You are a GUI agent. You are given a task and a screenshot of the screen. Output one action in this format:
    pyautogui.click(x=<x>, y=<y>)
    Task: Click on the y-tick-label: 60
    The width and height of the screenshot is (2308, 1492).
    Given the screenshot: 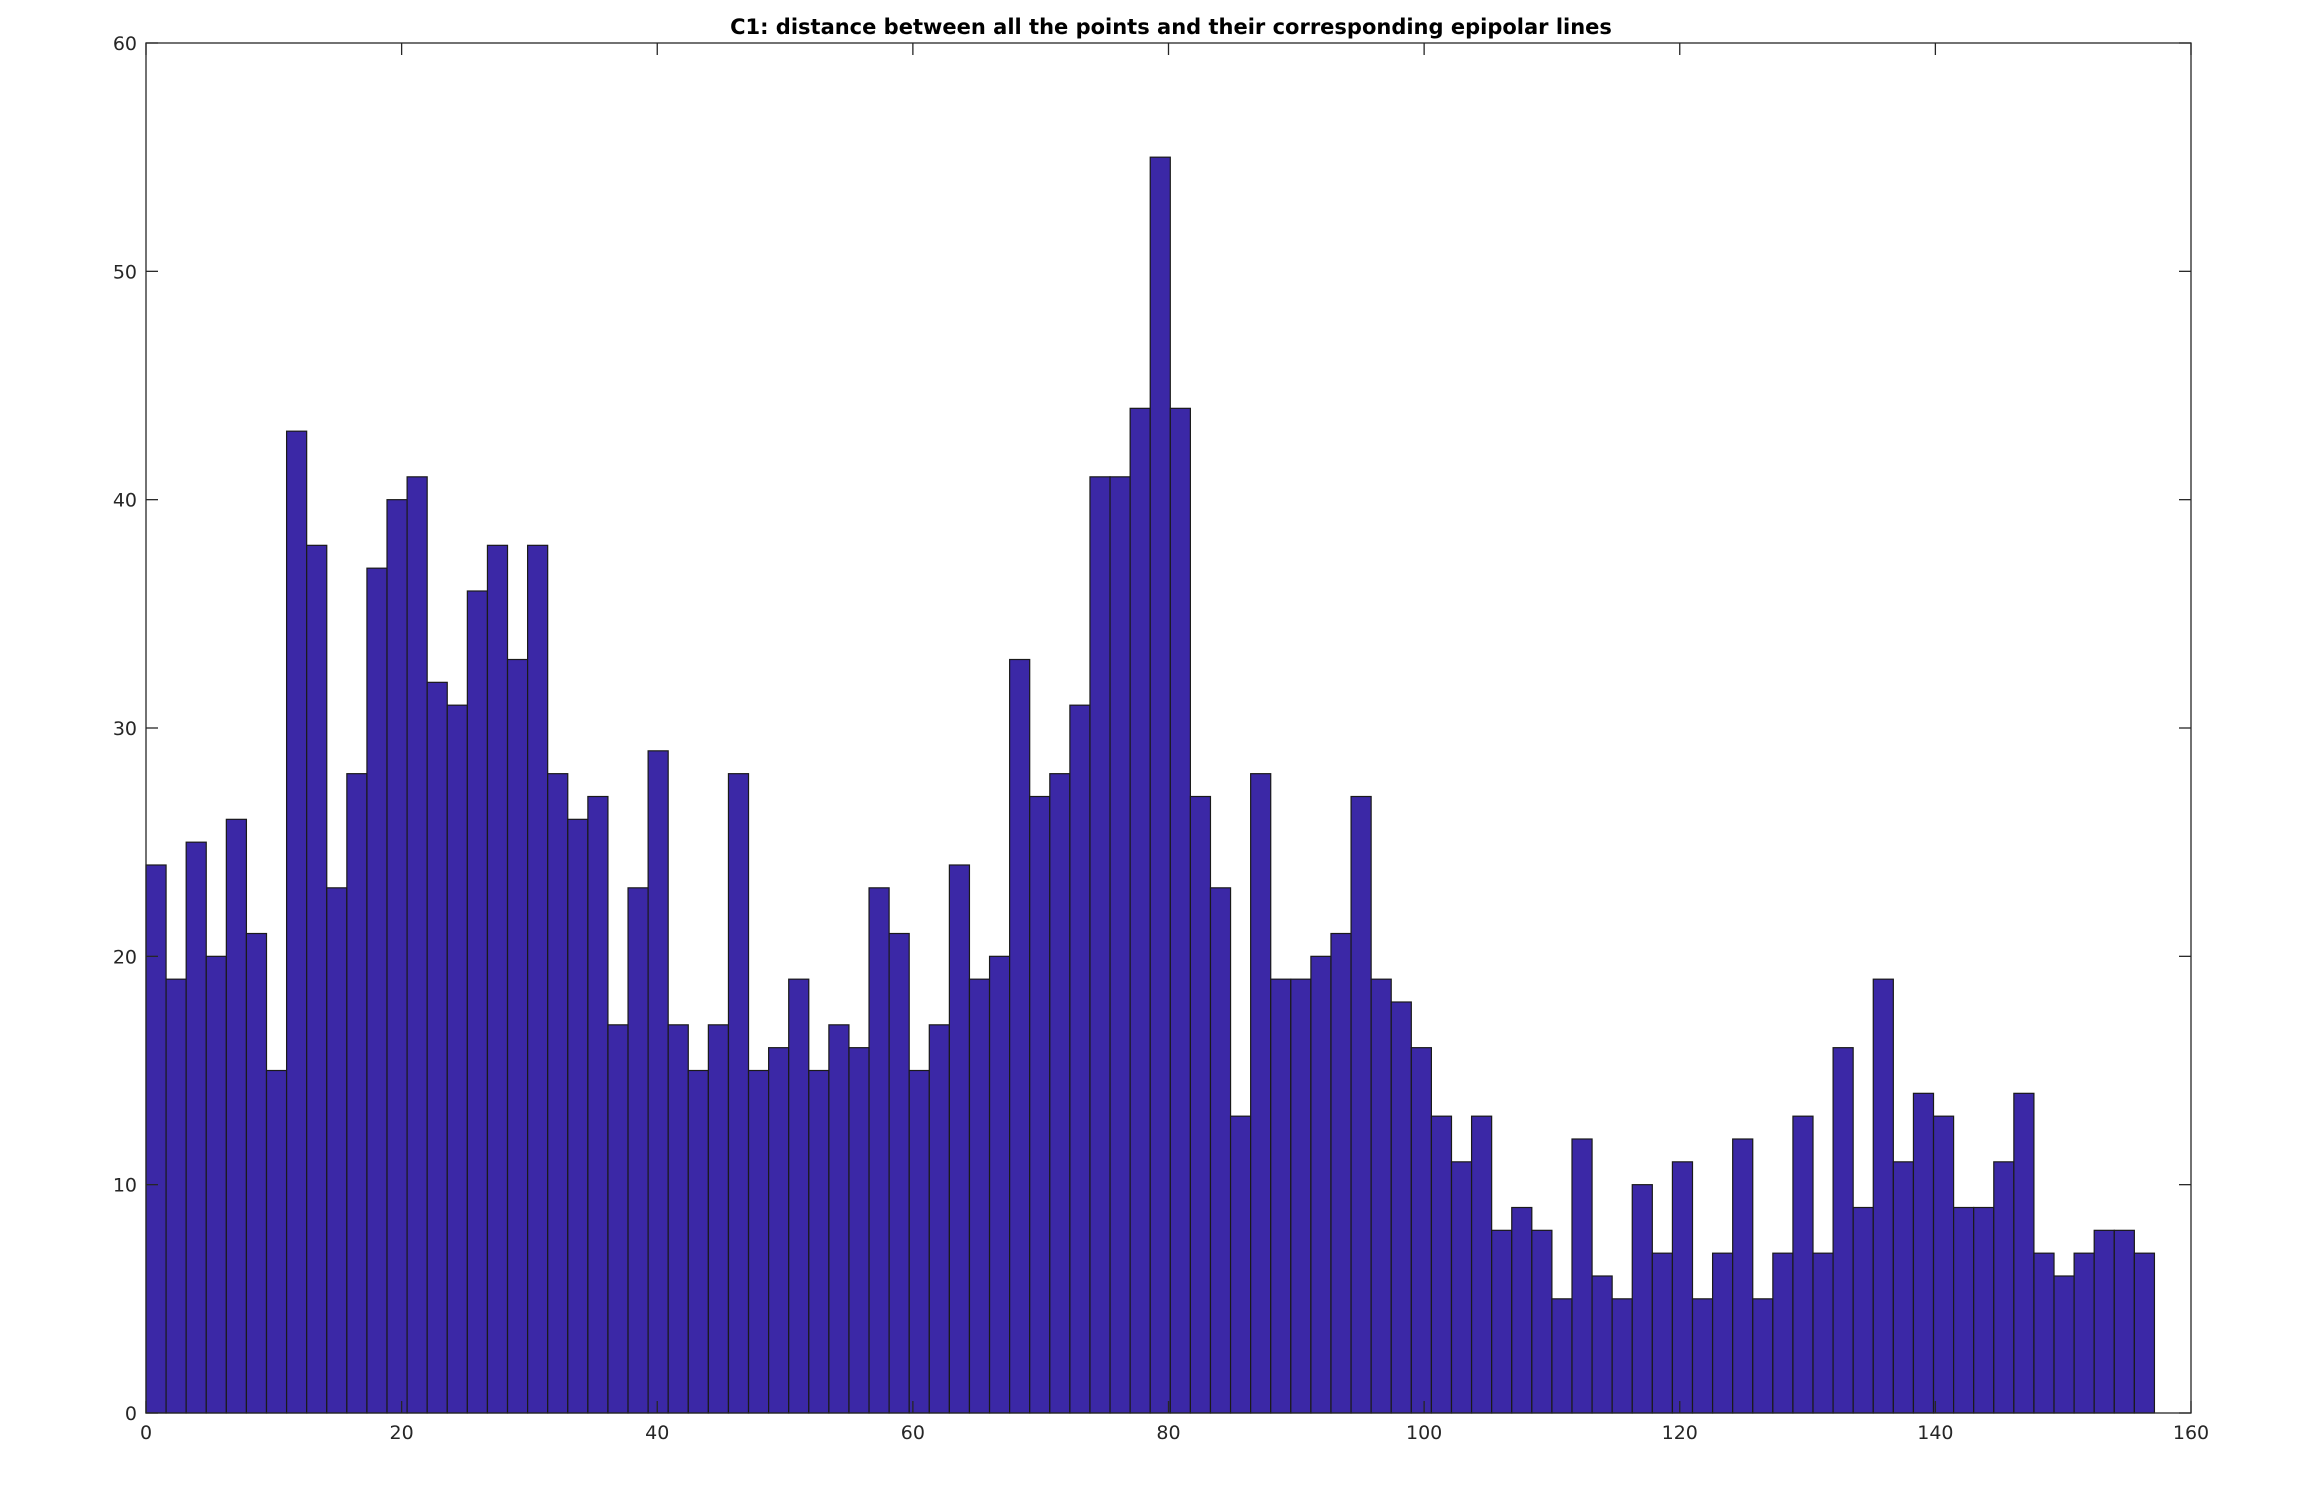 What is the action you would take?
    pyautogui.click(x=125, y=44)
    